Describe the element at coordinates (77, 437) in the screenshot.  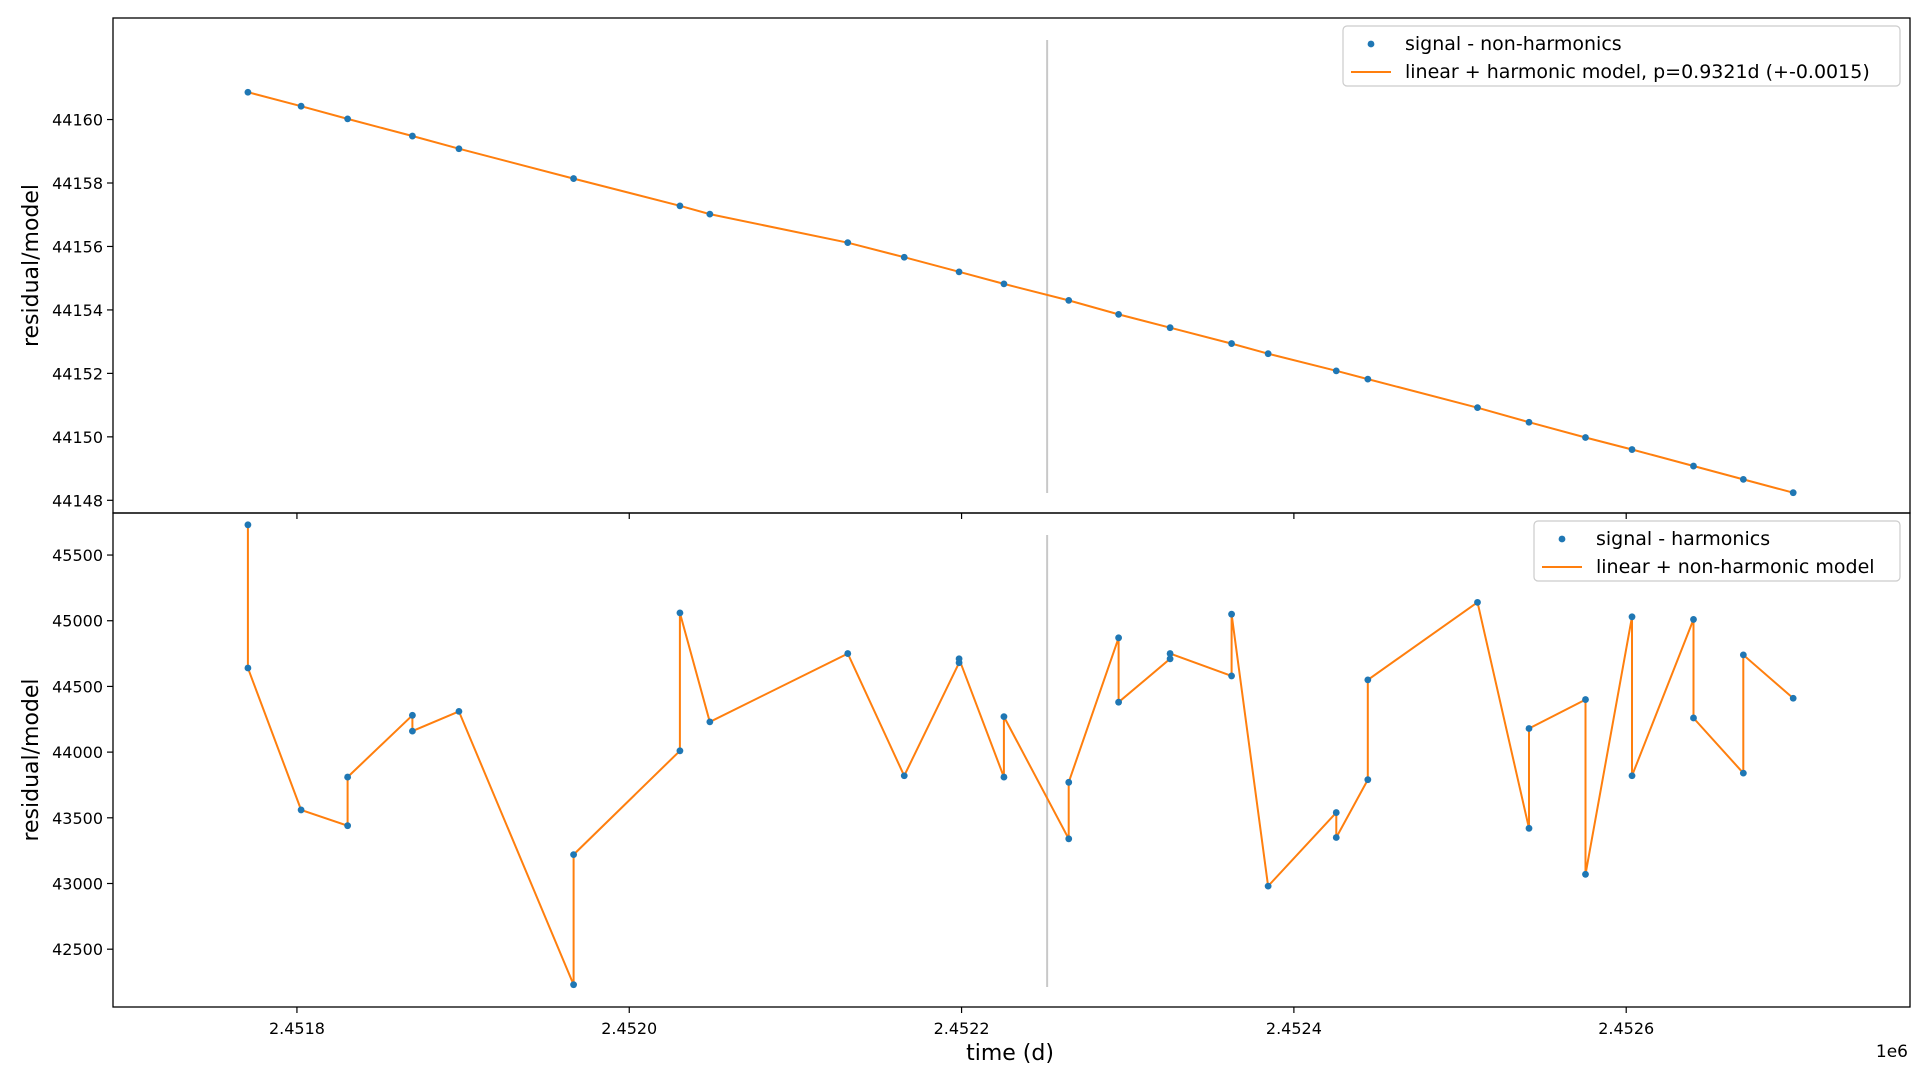
I see `y-tick-label: 44150` at that location.